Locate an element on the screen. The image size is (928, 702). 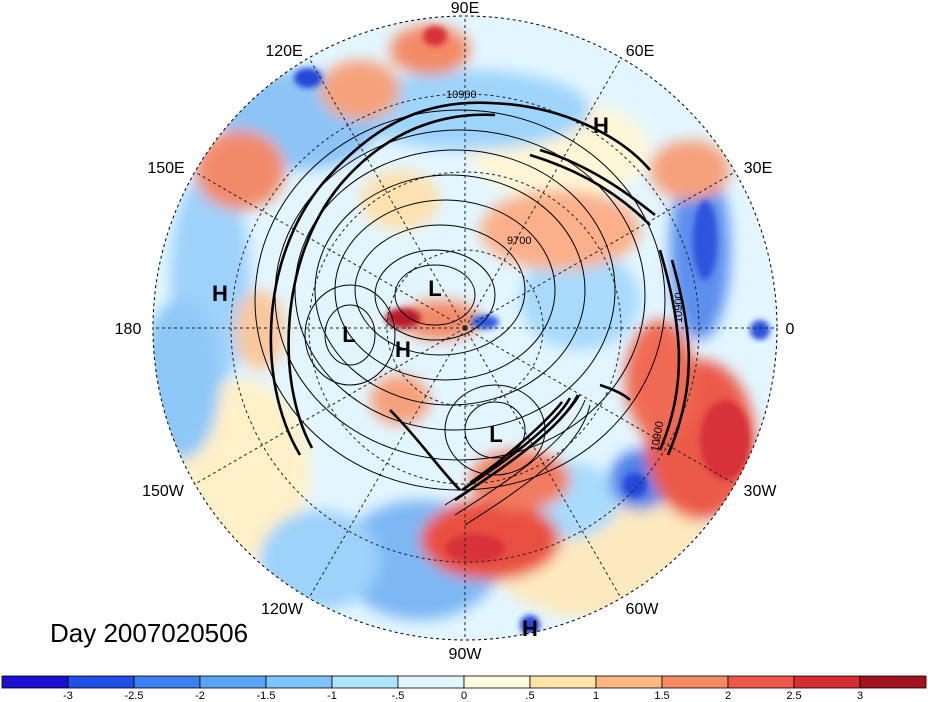
colorbar-tick-label: 1 is located at coordinates (596, 696).